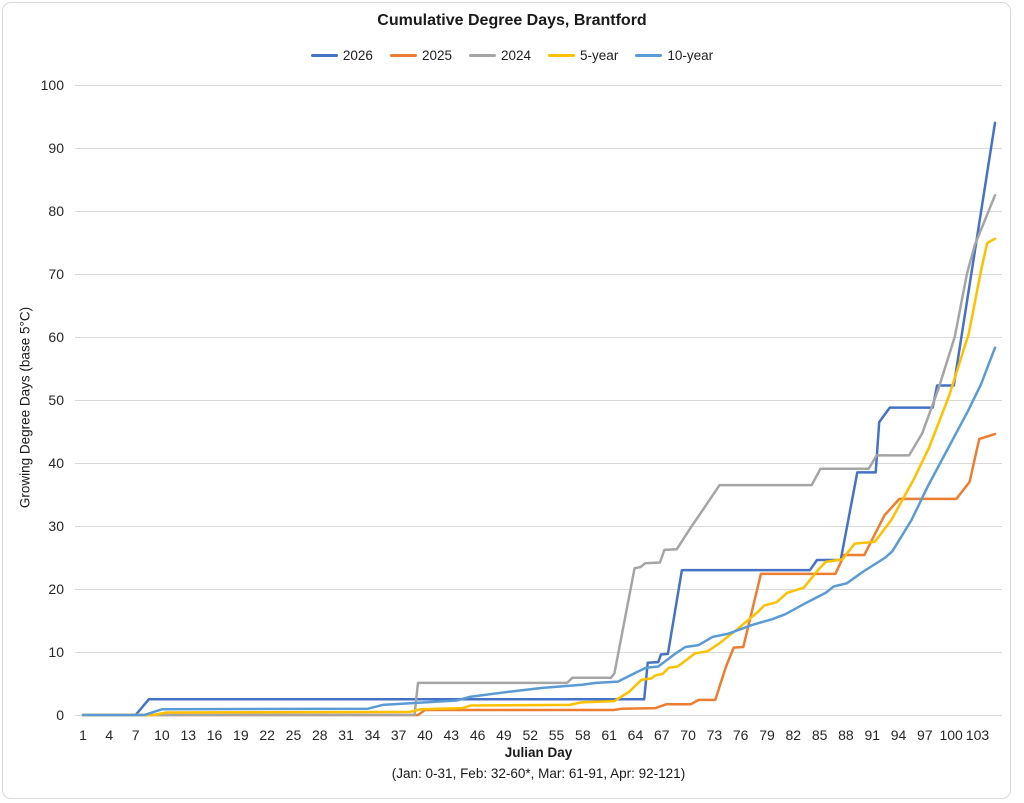 The height and width of the screenshot is (803, 1024). What do you see at coordinates (83, 735) in the screenshot?
I see `x-tick-label-1: 1` at bounding box center [83, 735].